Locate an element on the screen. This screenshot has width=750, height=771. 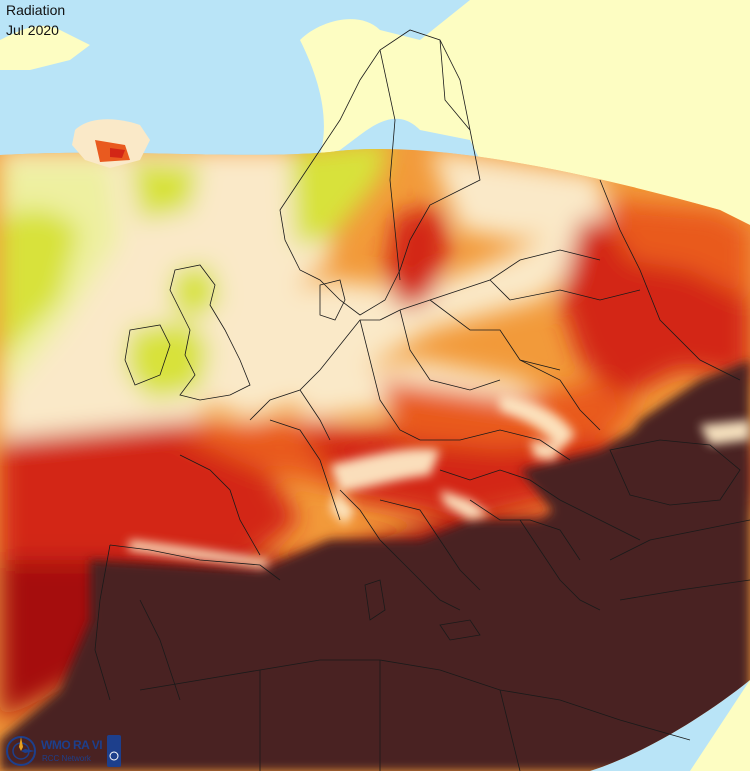
wmo-logo: WMO RA VI RCC Network is located at coordinates (67, 751).